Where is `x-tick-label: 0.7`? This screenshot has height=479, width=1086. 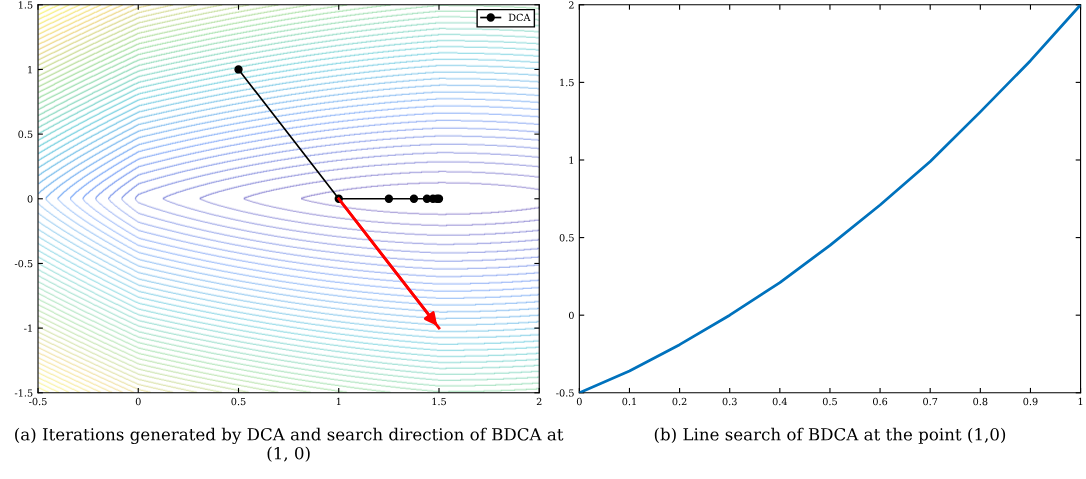 x-tick-label: 0.7 is located at coordinates (930, 401).